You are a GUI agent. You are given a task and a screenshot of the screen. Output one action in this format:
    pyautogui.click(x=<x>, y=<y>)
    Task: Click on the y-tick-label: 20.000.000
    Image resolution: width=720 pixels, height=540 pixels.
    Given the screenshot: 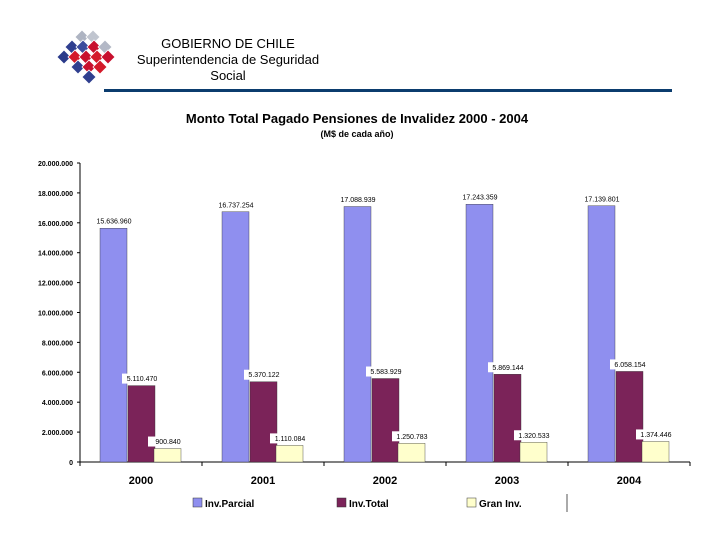 What is the action you would take?
    pyautogui.click(x=55, y=164)
    